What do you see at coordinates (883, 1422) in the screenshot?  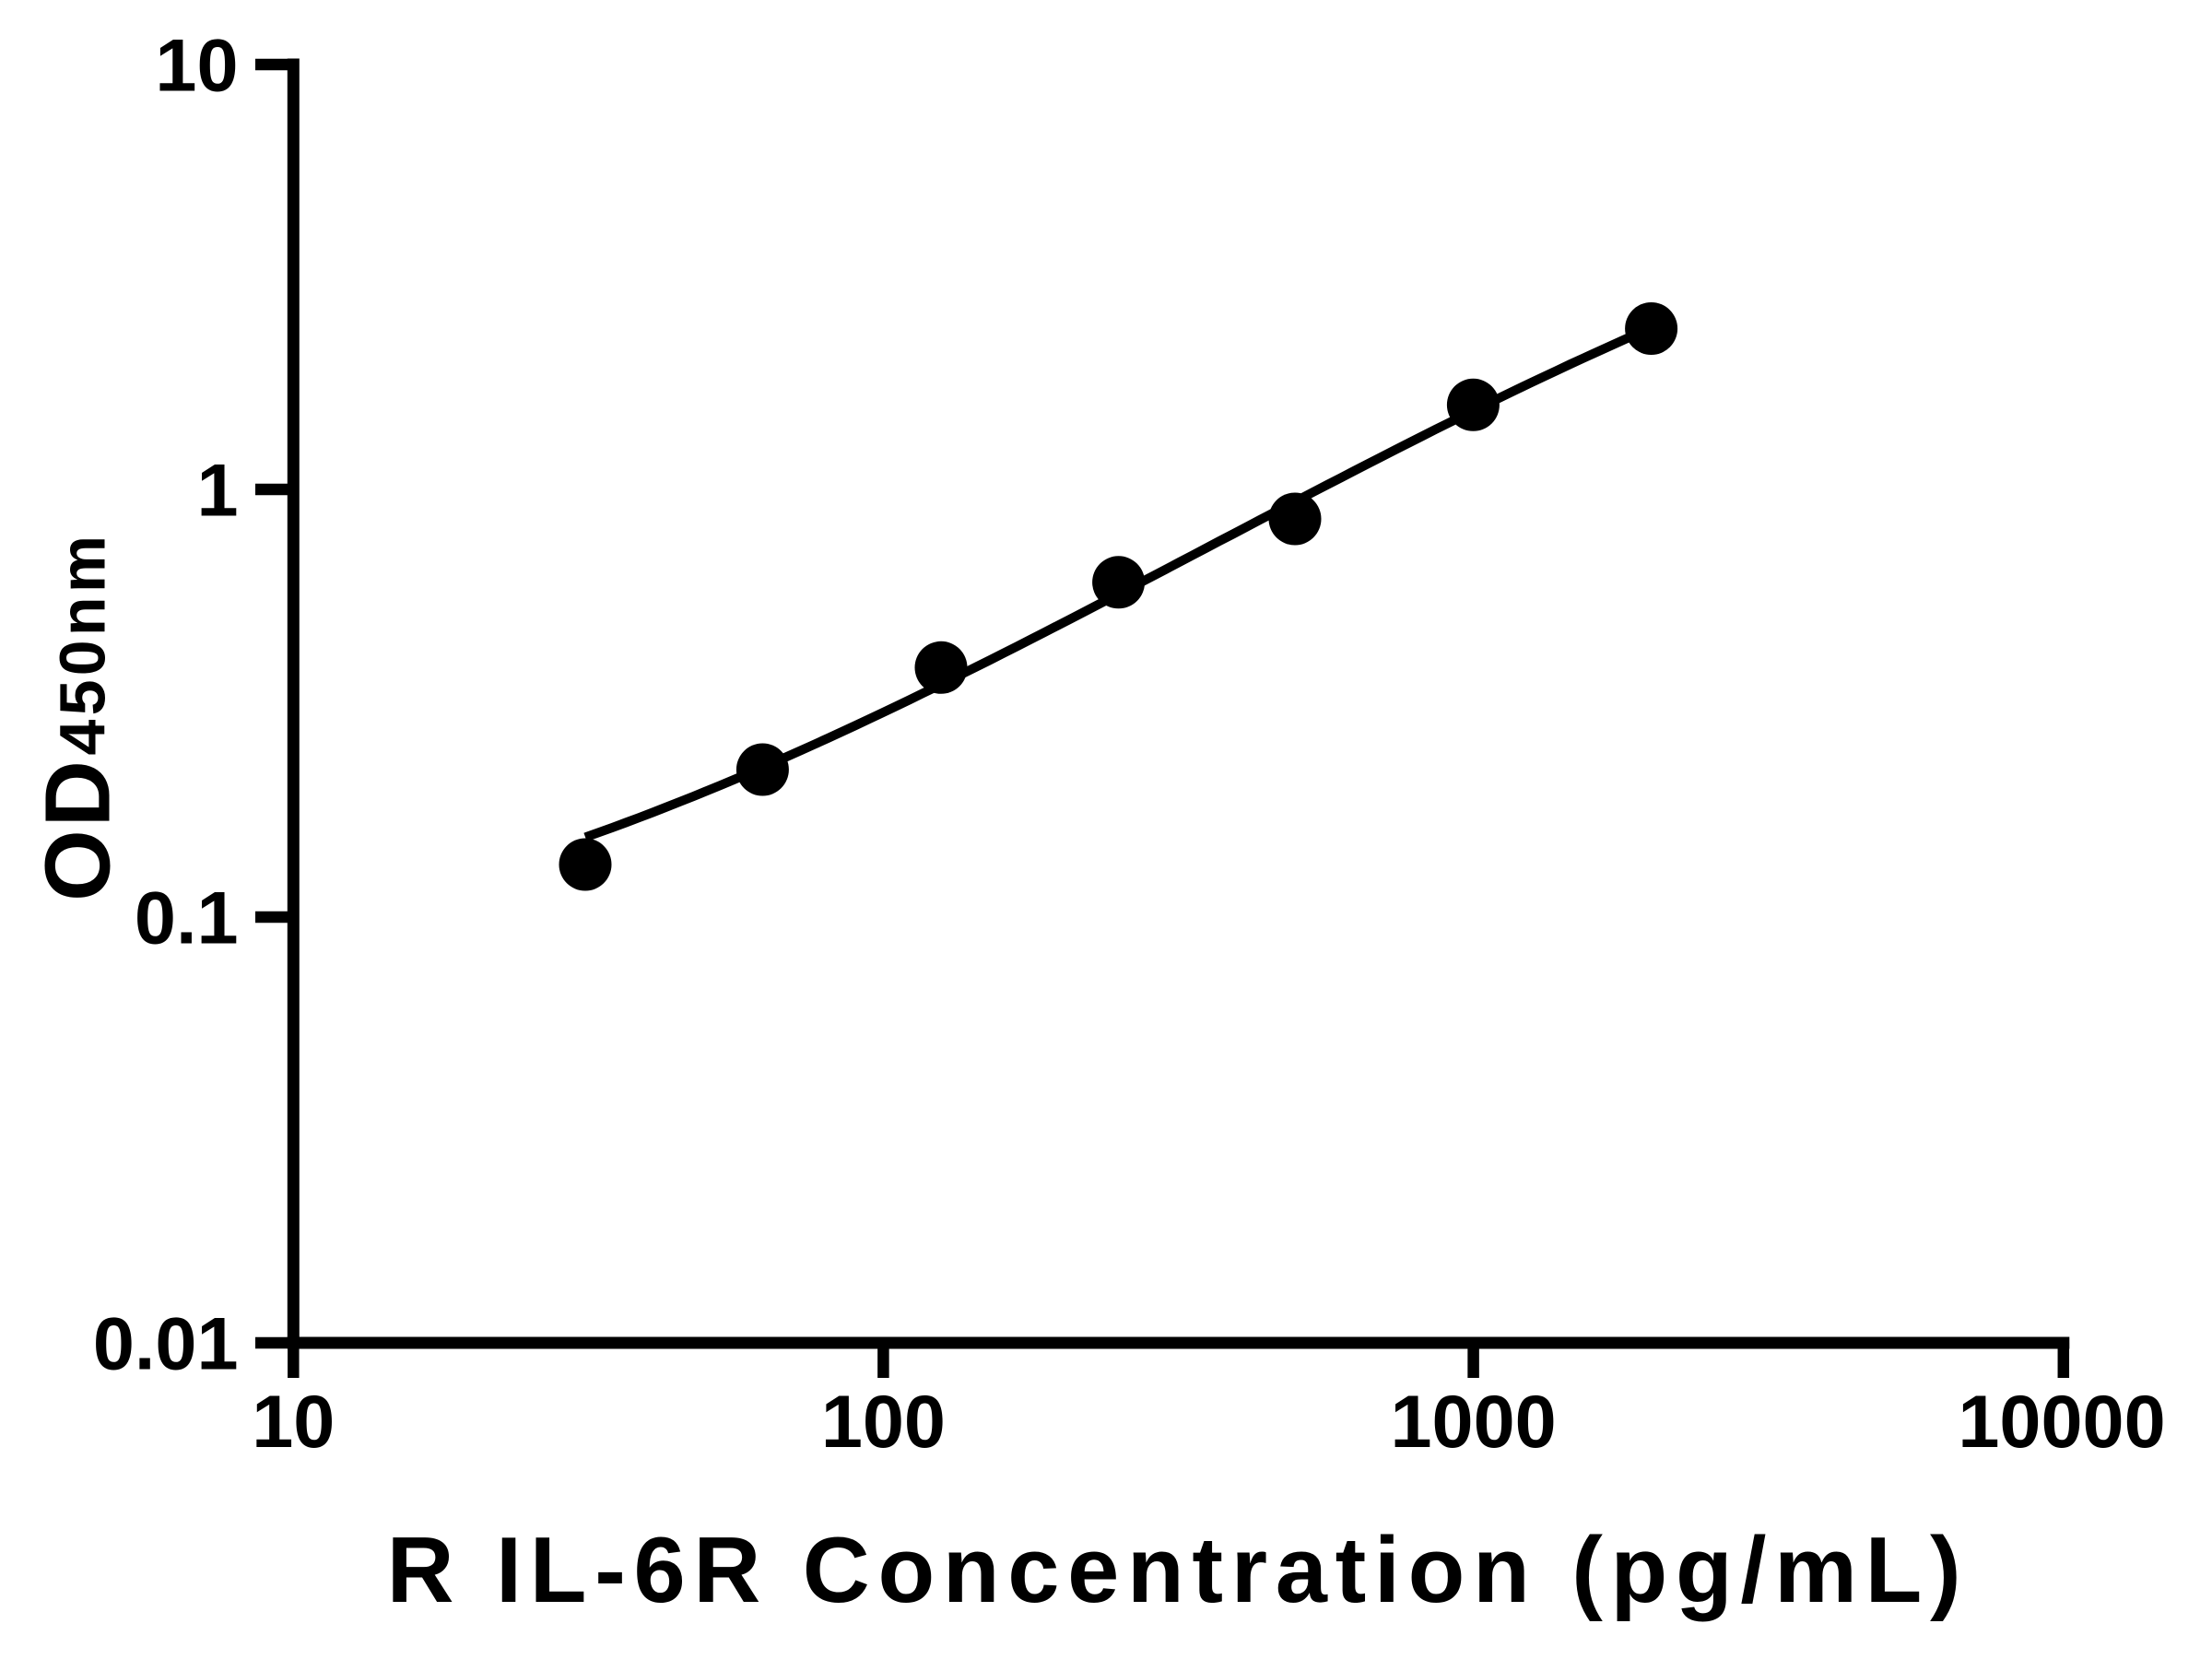 I see `svg-text: 100` at bounding box center [883, 1422].